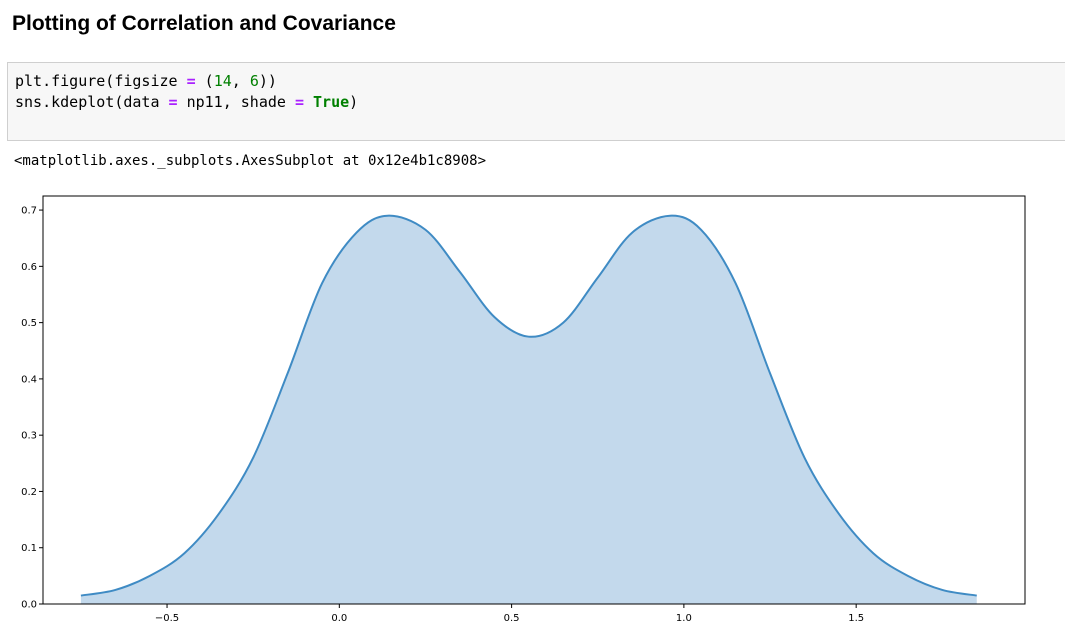 Image resolution: width=1065 pixels, height=643 pixels. Describe the element at coordinates (29, 605) in the screenshot. I see `y-tick-label: 0.0` at that location.